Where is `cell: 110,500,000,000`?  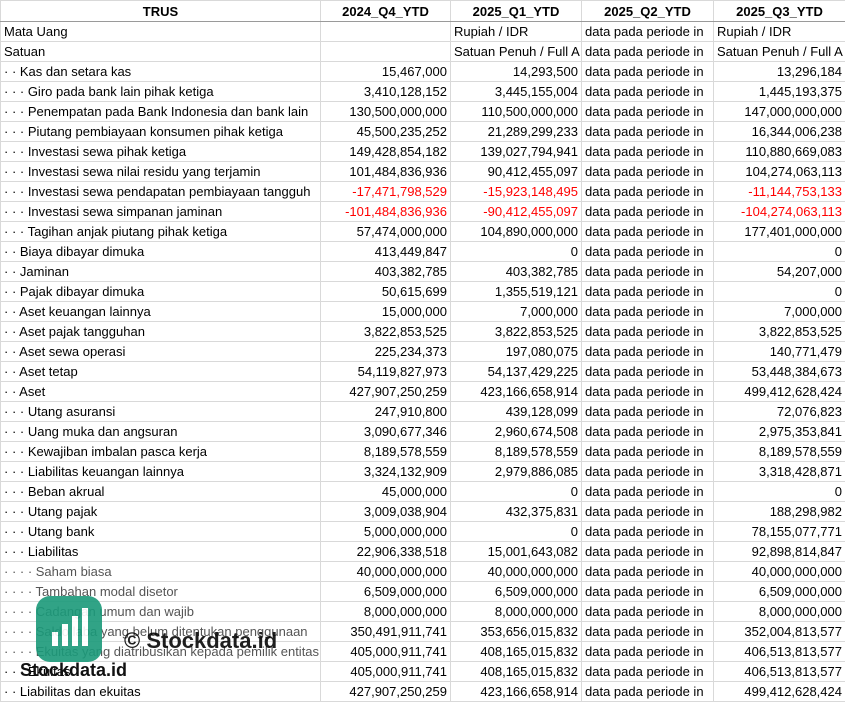 cell: 110,500,000,000 is located at coordinates (516, 112).